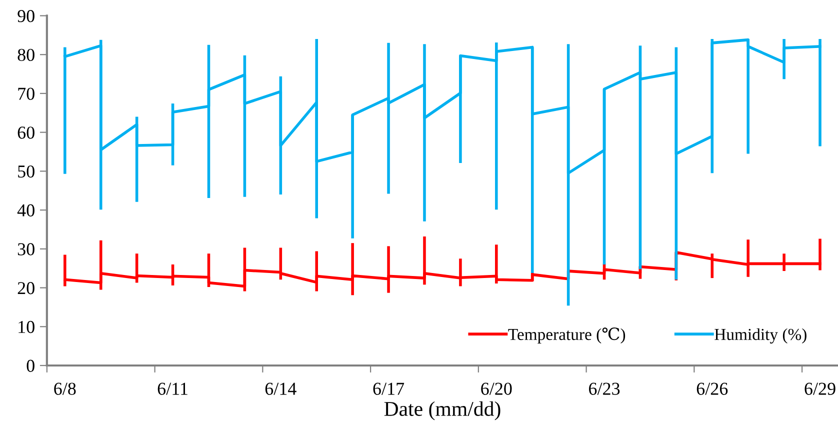 This screenshot has width=838, height=425. What do you see at coordinates (173, 388) in the screenshot?
I see `x-tick-label: 6/11` at bounding box center [173, 388].